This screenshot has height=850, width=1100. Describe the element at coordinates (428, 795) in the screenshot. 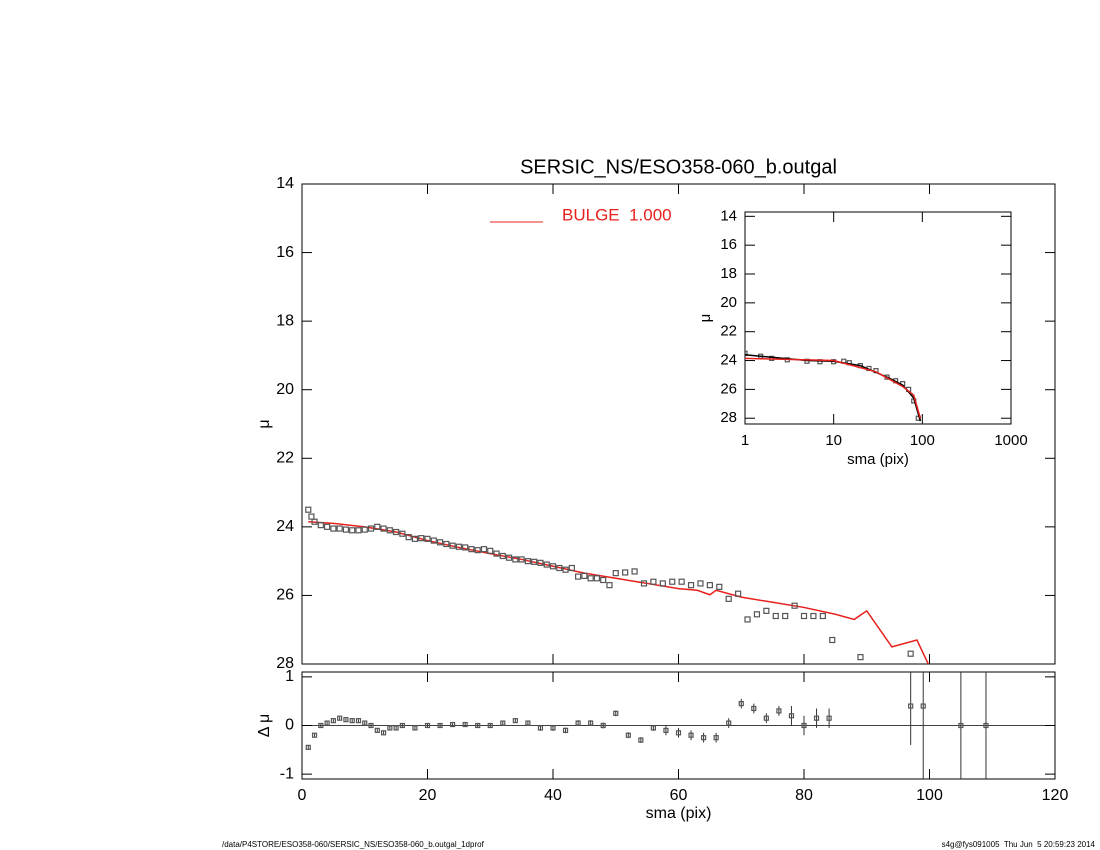

I see `x-tick-label: 20` at that location.